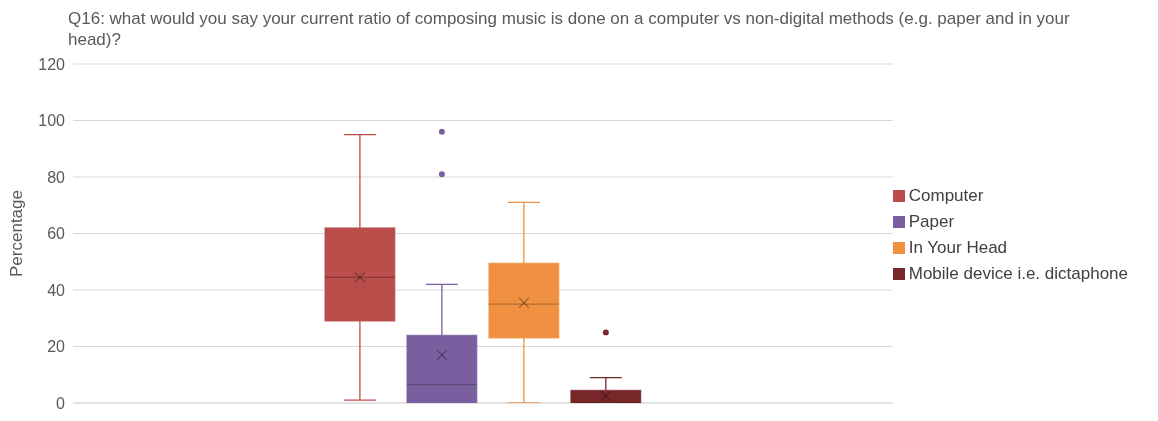 This screenshot has height=421, width=1158. Describe the element at coordinates (56, 177) in the screenshot. I see `y-tick-label: 80` at that location.